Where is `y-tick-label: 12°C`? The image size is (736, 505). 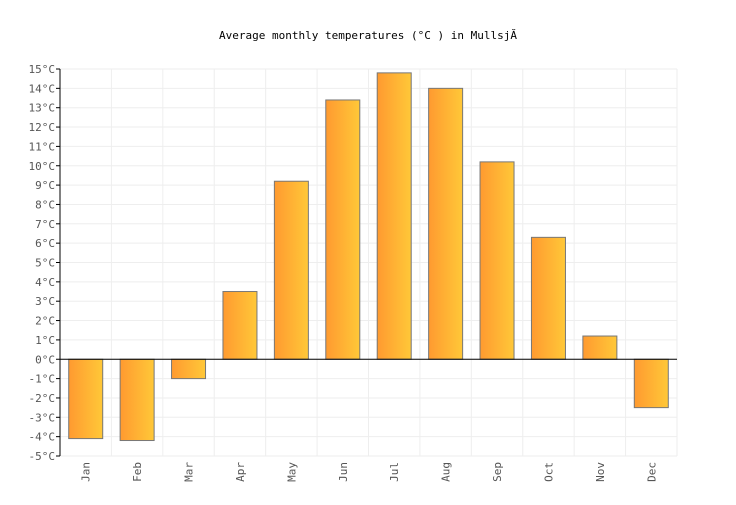 y-tick-label: 12°C is located at coordinates (42, 127).